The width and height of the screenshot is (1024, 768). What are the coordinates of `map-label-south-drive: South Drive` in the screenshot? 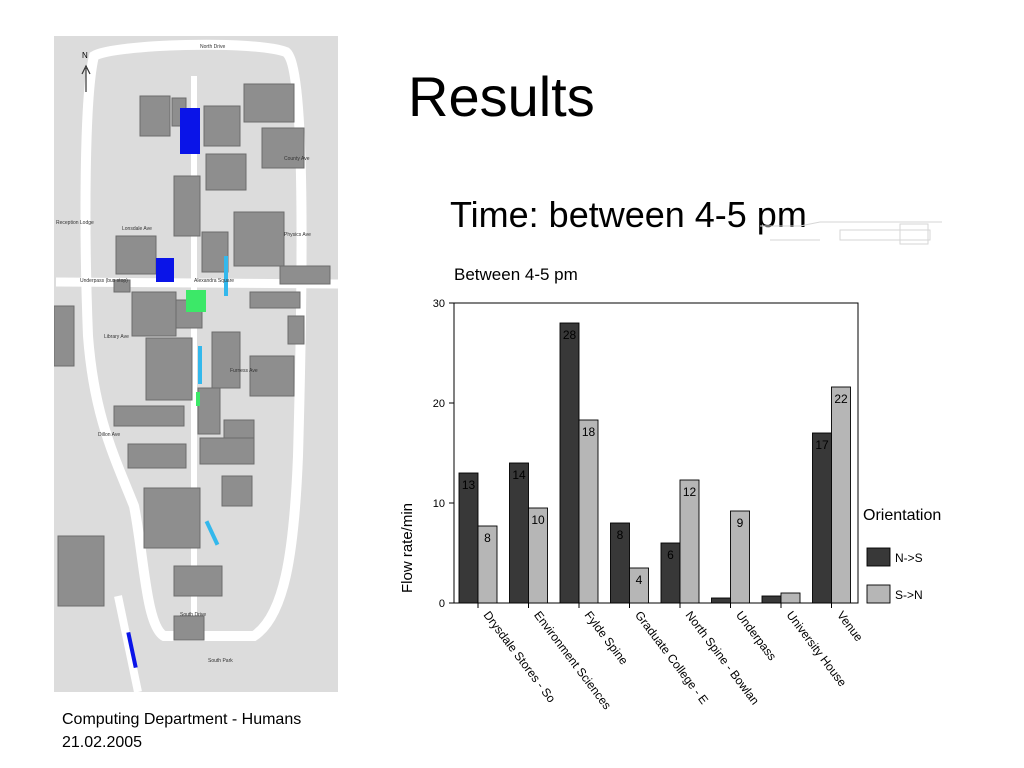 It's located at (193, 615).